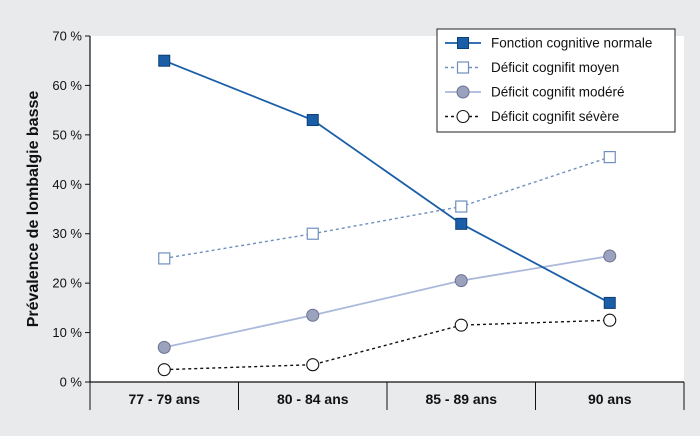 This screenshot has height=441, width=700. Describe the element at coordinates (67, 36) in the screenshot. I see `y-tick-label: 70 %` at that location.